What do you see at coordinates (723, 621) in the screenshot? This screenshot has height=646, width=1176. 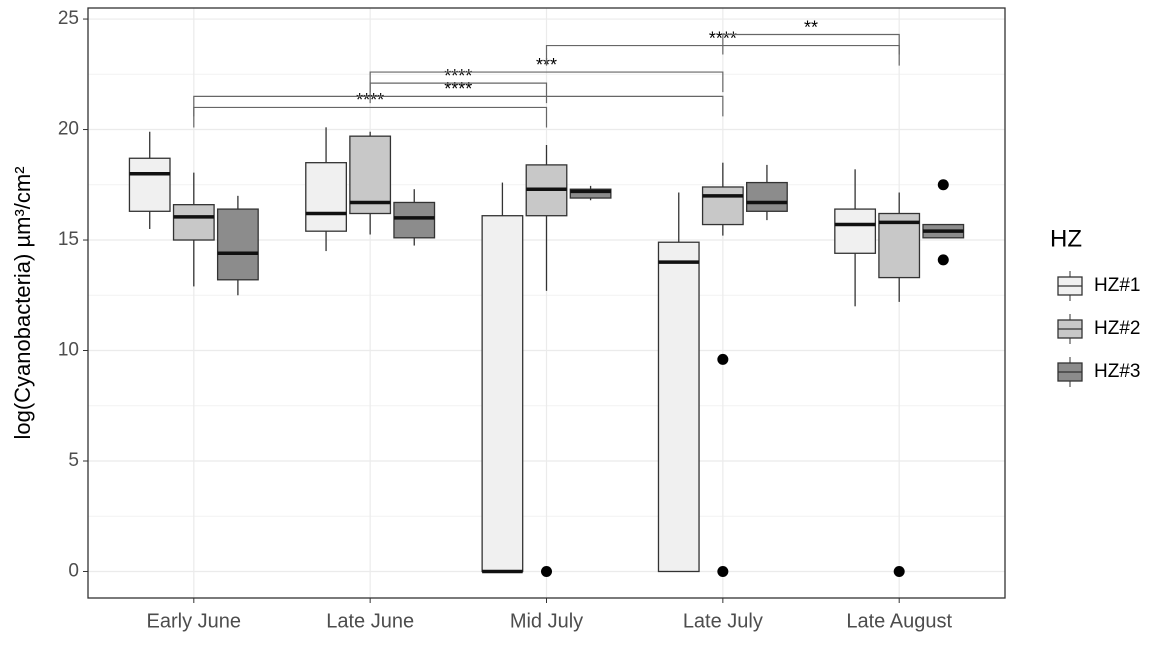 I see `x-tick-label: Late July` at bounding box center [723, 621].